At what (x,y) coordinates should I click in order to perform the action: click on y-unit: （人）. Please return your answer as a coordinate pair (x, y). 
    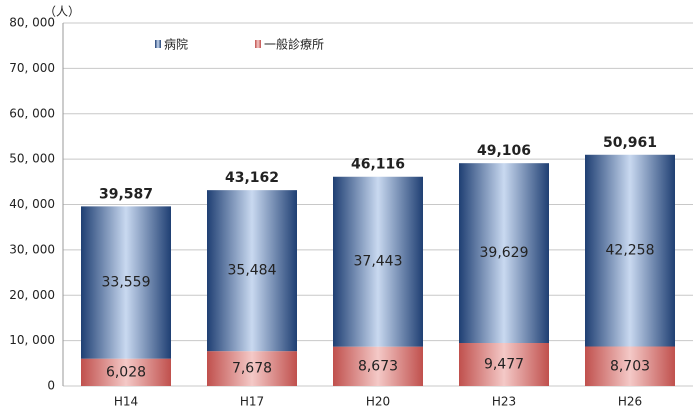
    Looking at the image, I should click on (62, 12).